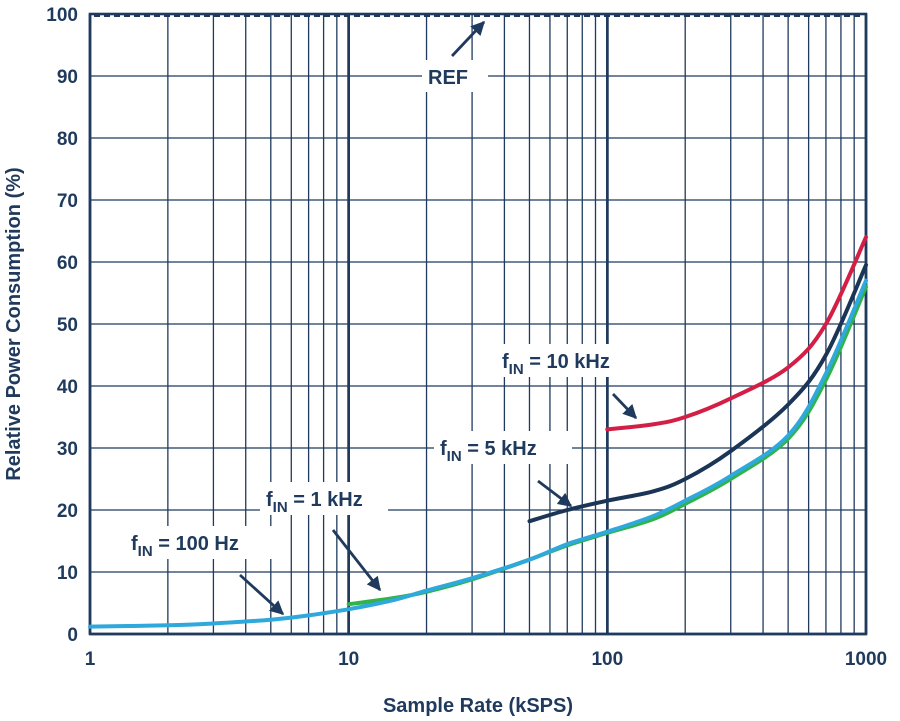 Image resolution: width=900 pixels, height=721 pixels. I want to click on y-tick-label: 30, so click(67, 449).